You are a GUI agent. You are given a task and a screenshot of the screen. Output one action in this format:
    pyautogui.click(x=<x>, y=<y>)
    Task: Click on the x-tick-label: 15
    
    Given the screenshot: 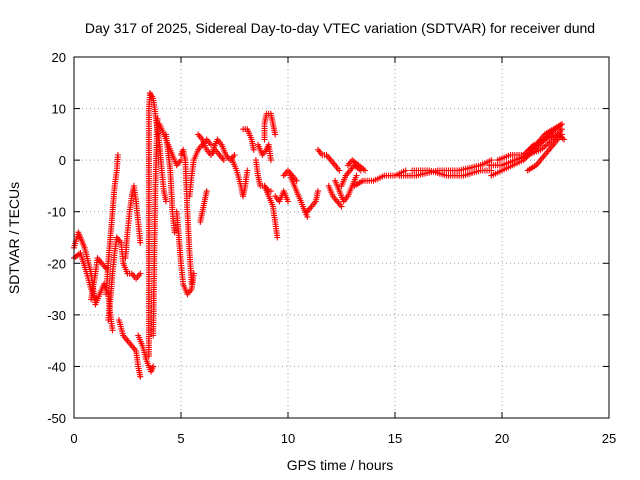 What is the action you would take?
    pyautogui.click(x=395, y=438)
    